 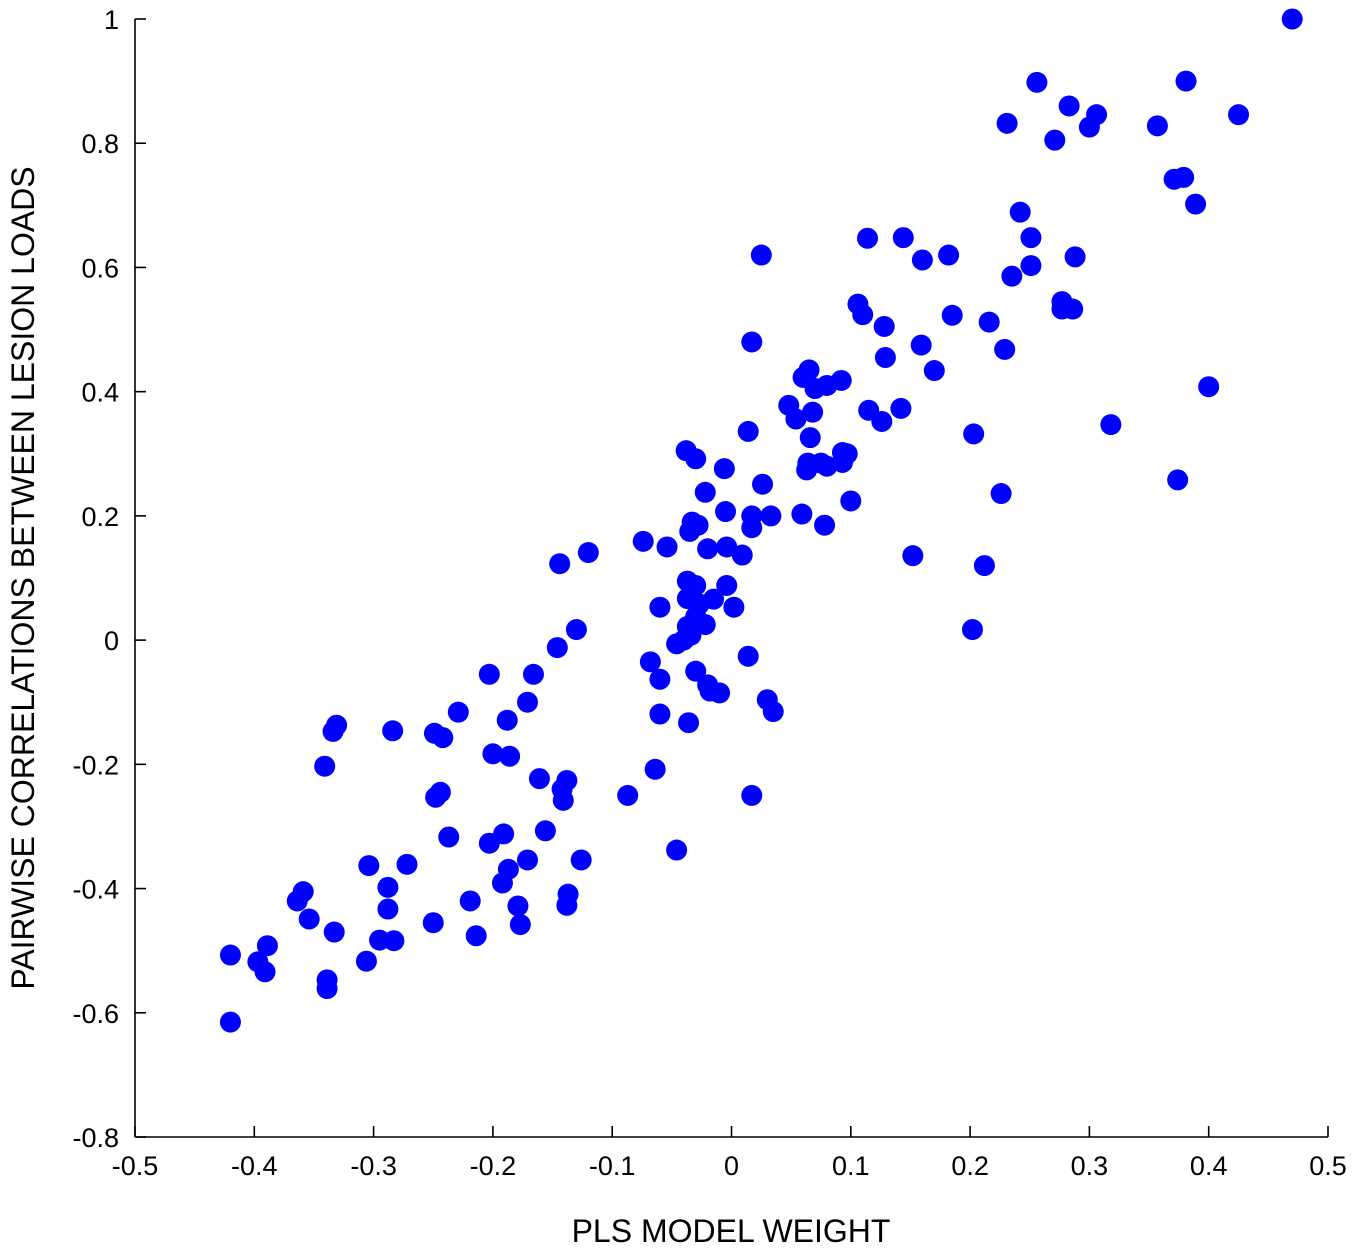 What do you see at coordinates (1328, 1166) in the screenshot?
I see `x-tick-label: 0.5` at bounding box center [1328, 1166].